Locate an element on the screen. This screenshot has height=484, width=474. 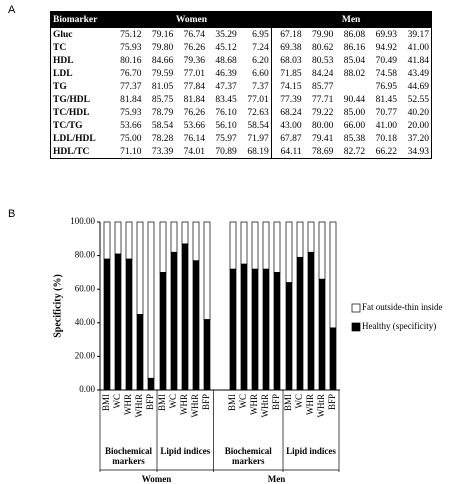
table-cell: 7.24 is located at coordinates (260, 47).